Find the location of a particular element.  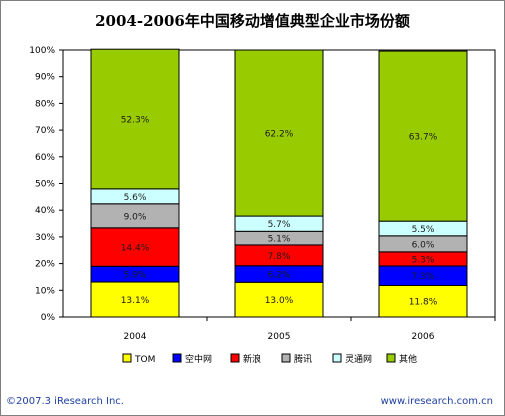

legend: TOM 空中网 新浪 腾讯 灵通网 其他 is located at coordinates (269, 359).